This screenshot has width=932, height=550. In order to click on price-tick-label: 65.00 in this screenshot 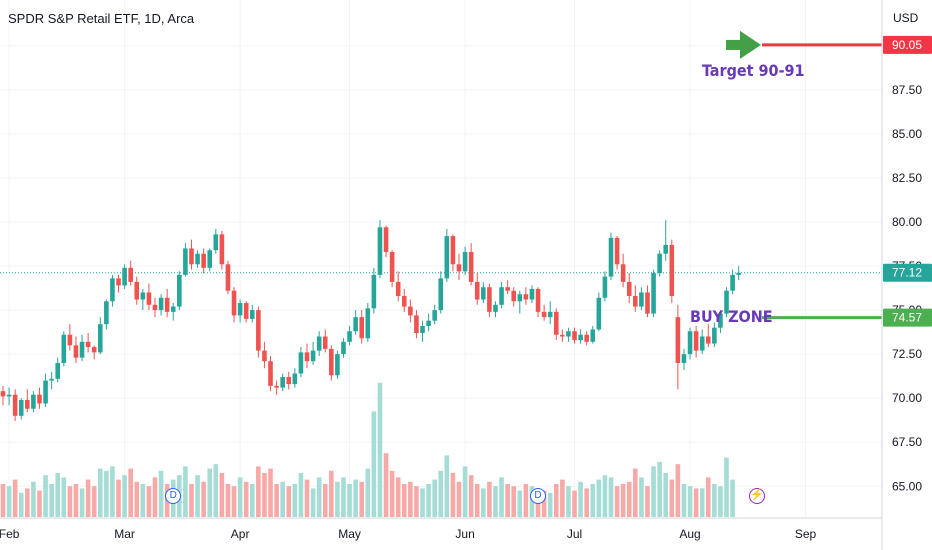, I will do `click(907, 486)`.